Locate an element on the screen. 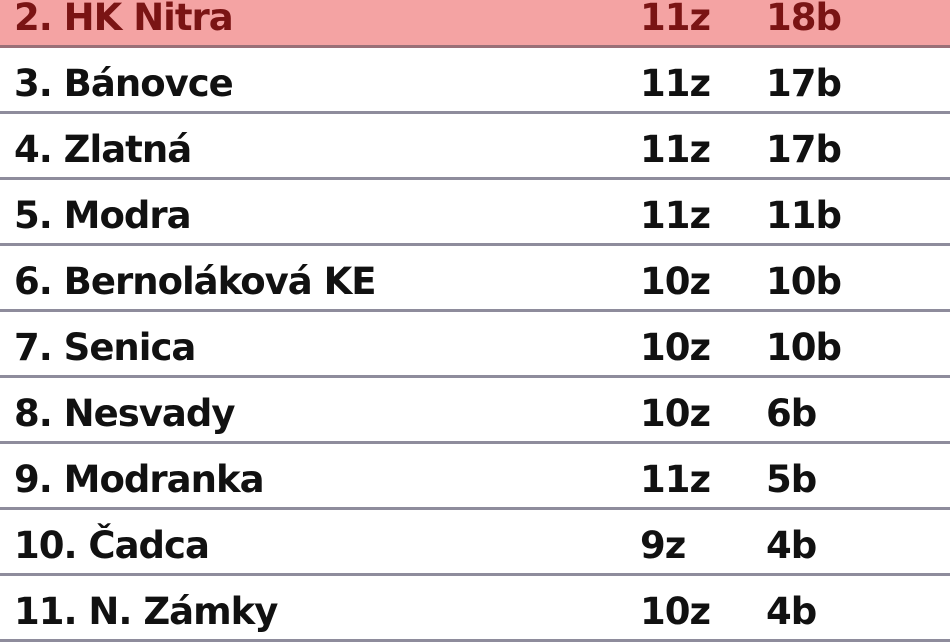 The image size is (950, 642). team-name: 2. HK Nitra is located at coordinates (124, 19).